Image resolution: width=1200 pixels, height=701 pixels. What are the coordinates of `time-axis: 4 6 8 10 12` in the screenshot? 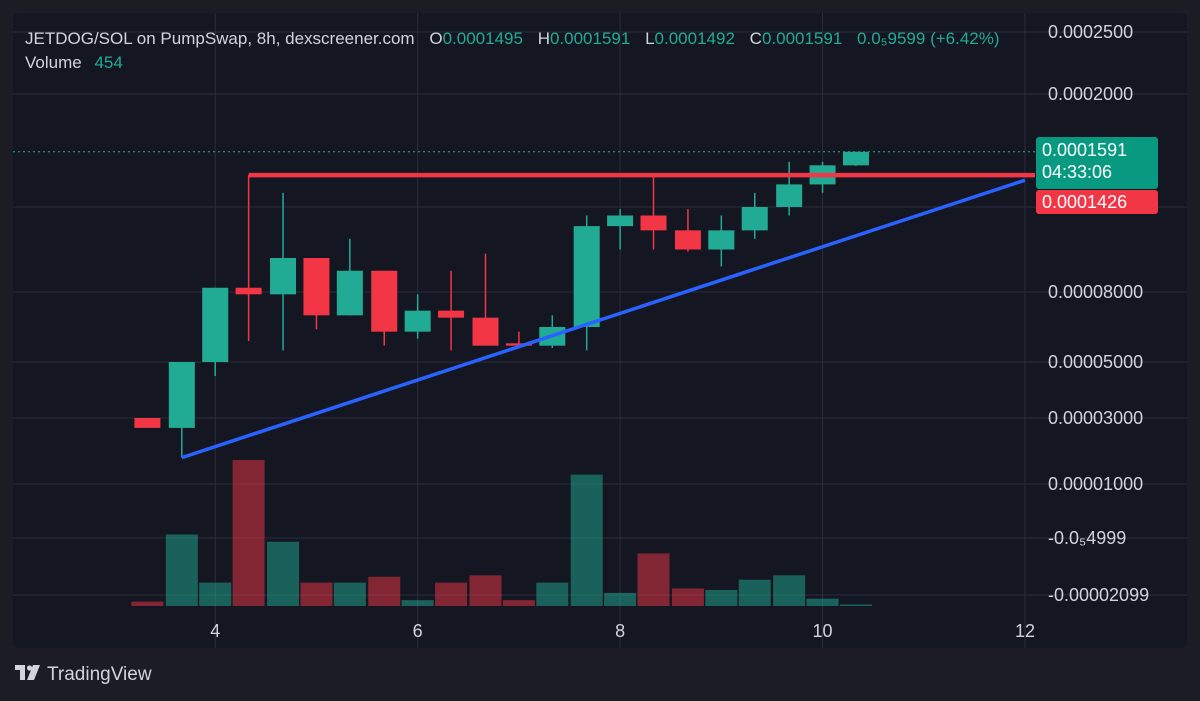 It's located at (622, 631).